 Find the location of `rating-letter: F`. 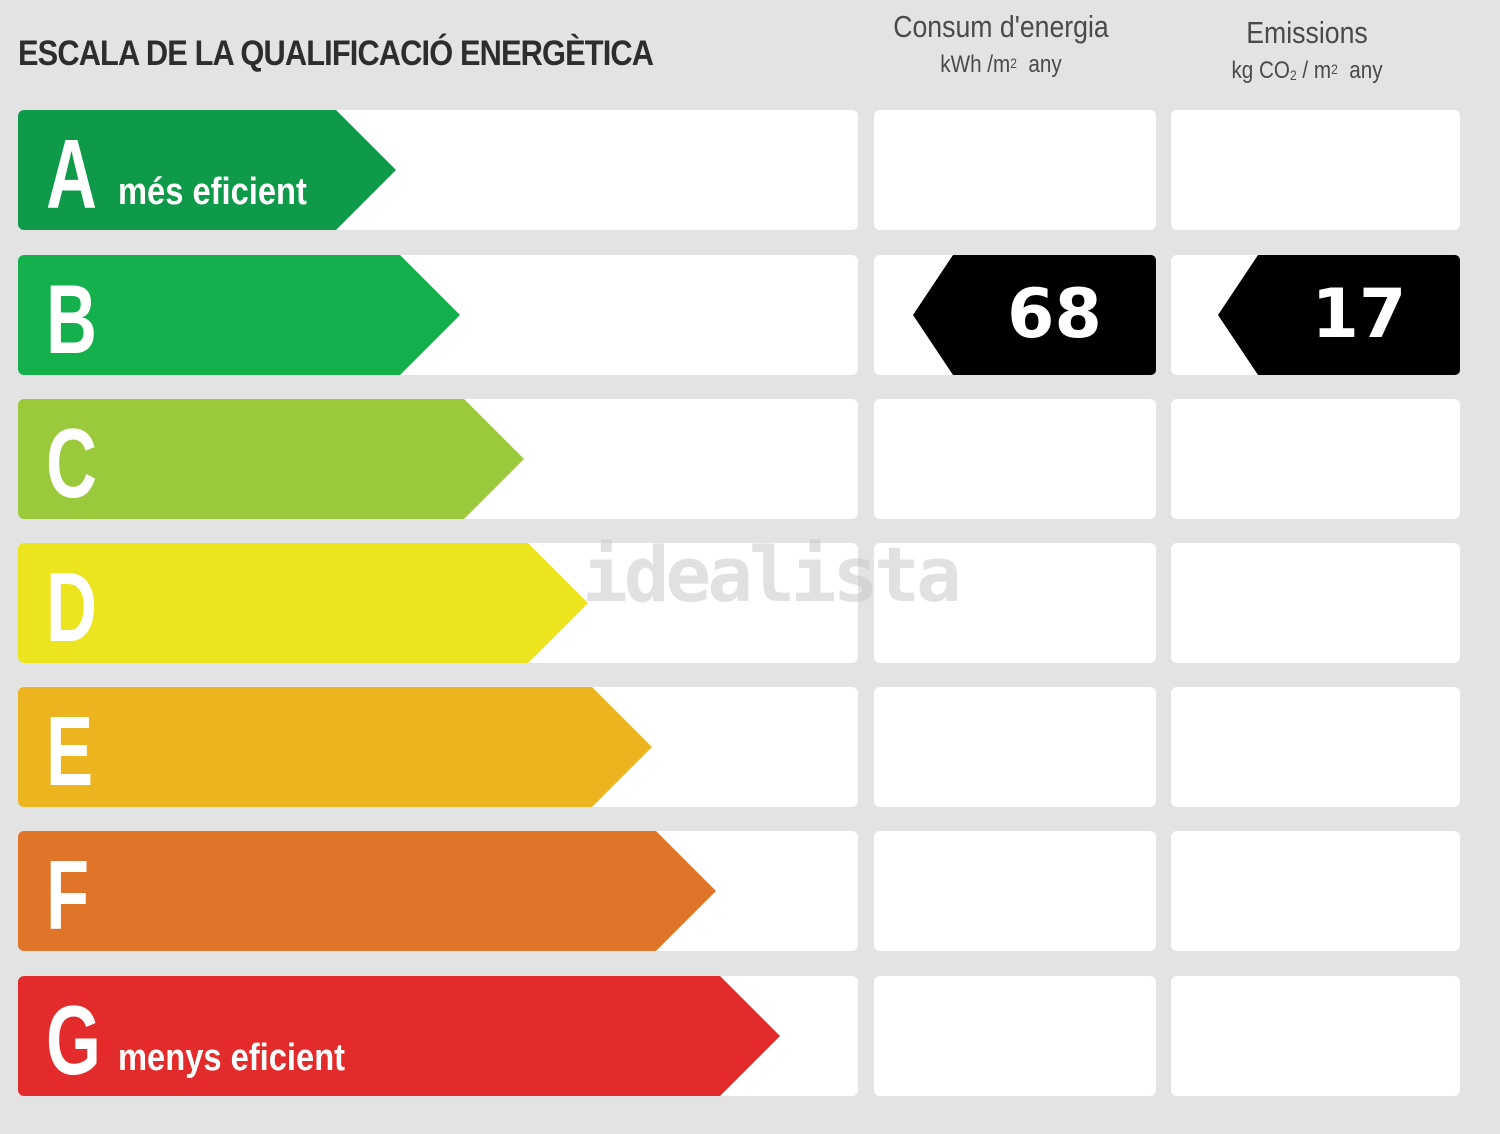

rating-letter: F is located at coordinates (68, 895).